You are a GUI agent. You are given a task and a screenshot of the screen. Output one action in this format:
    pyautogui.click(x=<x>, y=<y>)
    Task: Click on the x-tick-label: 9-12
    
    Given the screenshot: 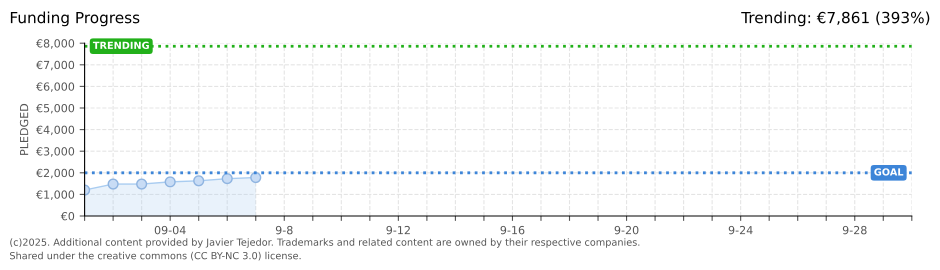 What is the action you would take?
    pyautogui.click(x=398, y=230)
    